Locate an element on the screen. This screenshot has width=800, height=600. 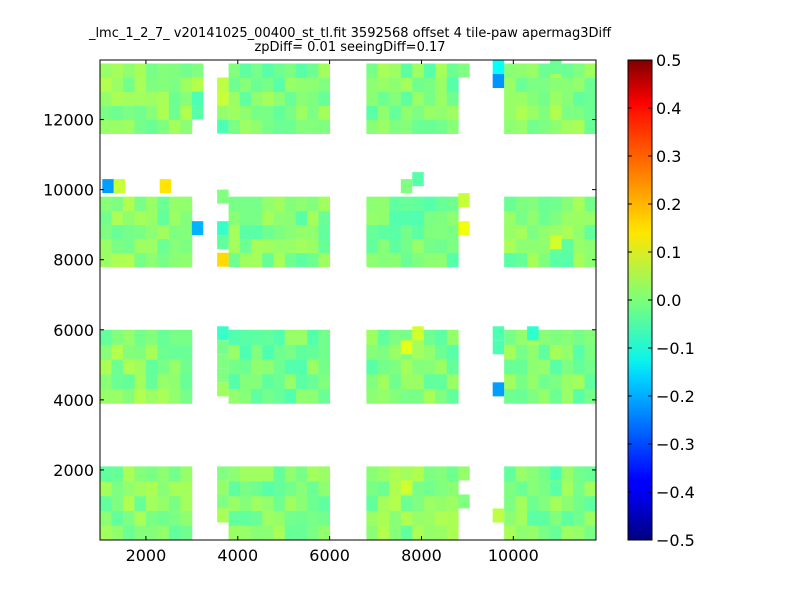
colorbar-tick-label: −0.3 is located at coordinates (675, 444).